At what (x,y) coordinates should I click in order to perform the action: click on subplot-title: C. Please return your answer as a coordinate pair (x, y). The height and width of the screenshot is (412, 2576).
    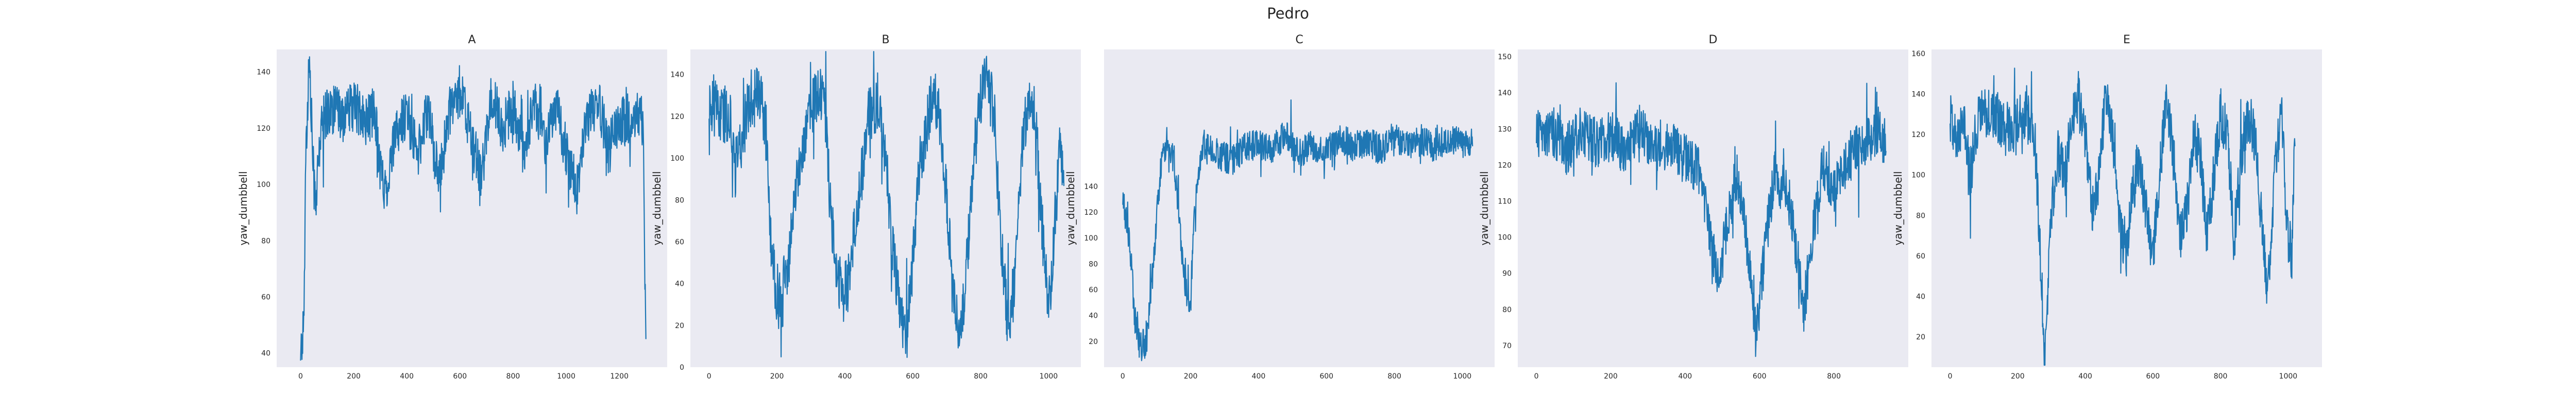
    Looking at the image, I should click on (1299, 39).